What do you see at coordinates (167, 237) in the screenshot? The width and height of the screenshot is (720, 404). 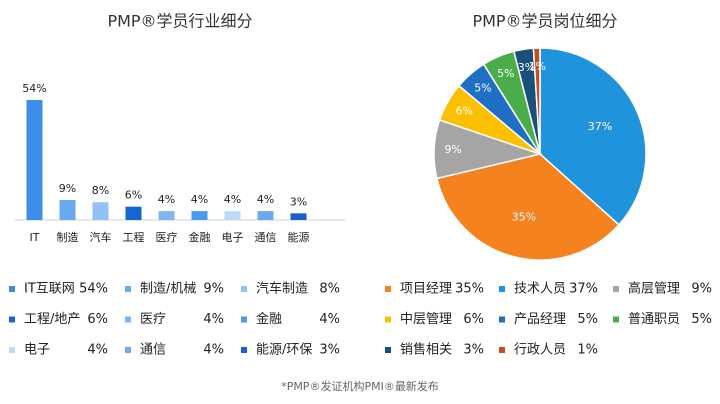 I see `x-tick-label: 医疗` at bounding box center [167, 237].